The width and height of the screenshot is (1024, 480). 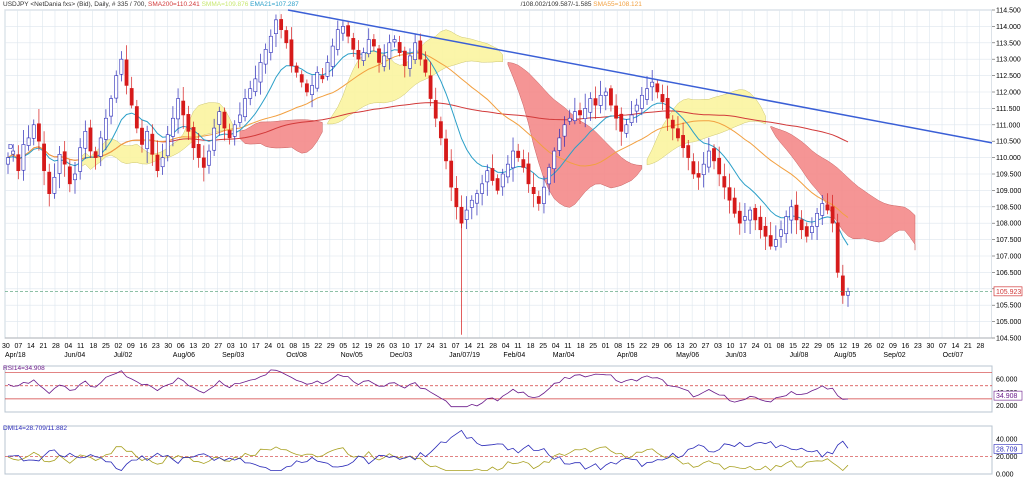 I want to click on day-tick-label: 02, so click(x=118, y=346).